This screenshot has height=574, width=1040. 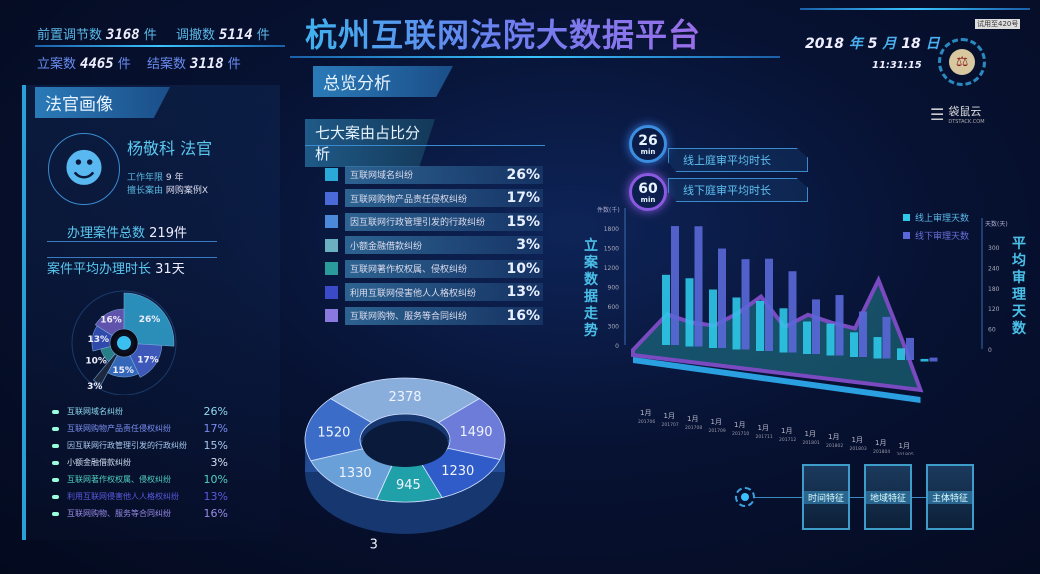 I want to click on case-row: 互联网著作权权属、侵权纠纷 10%, so click(x=434, y=268).